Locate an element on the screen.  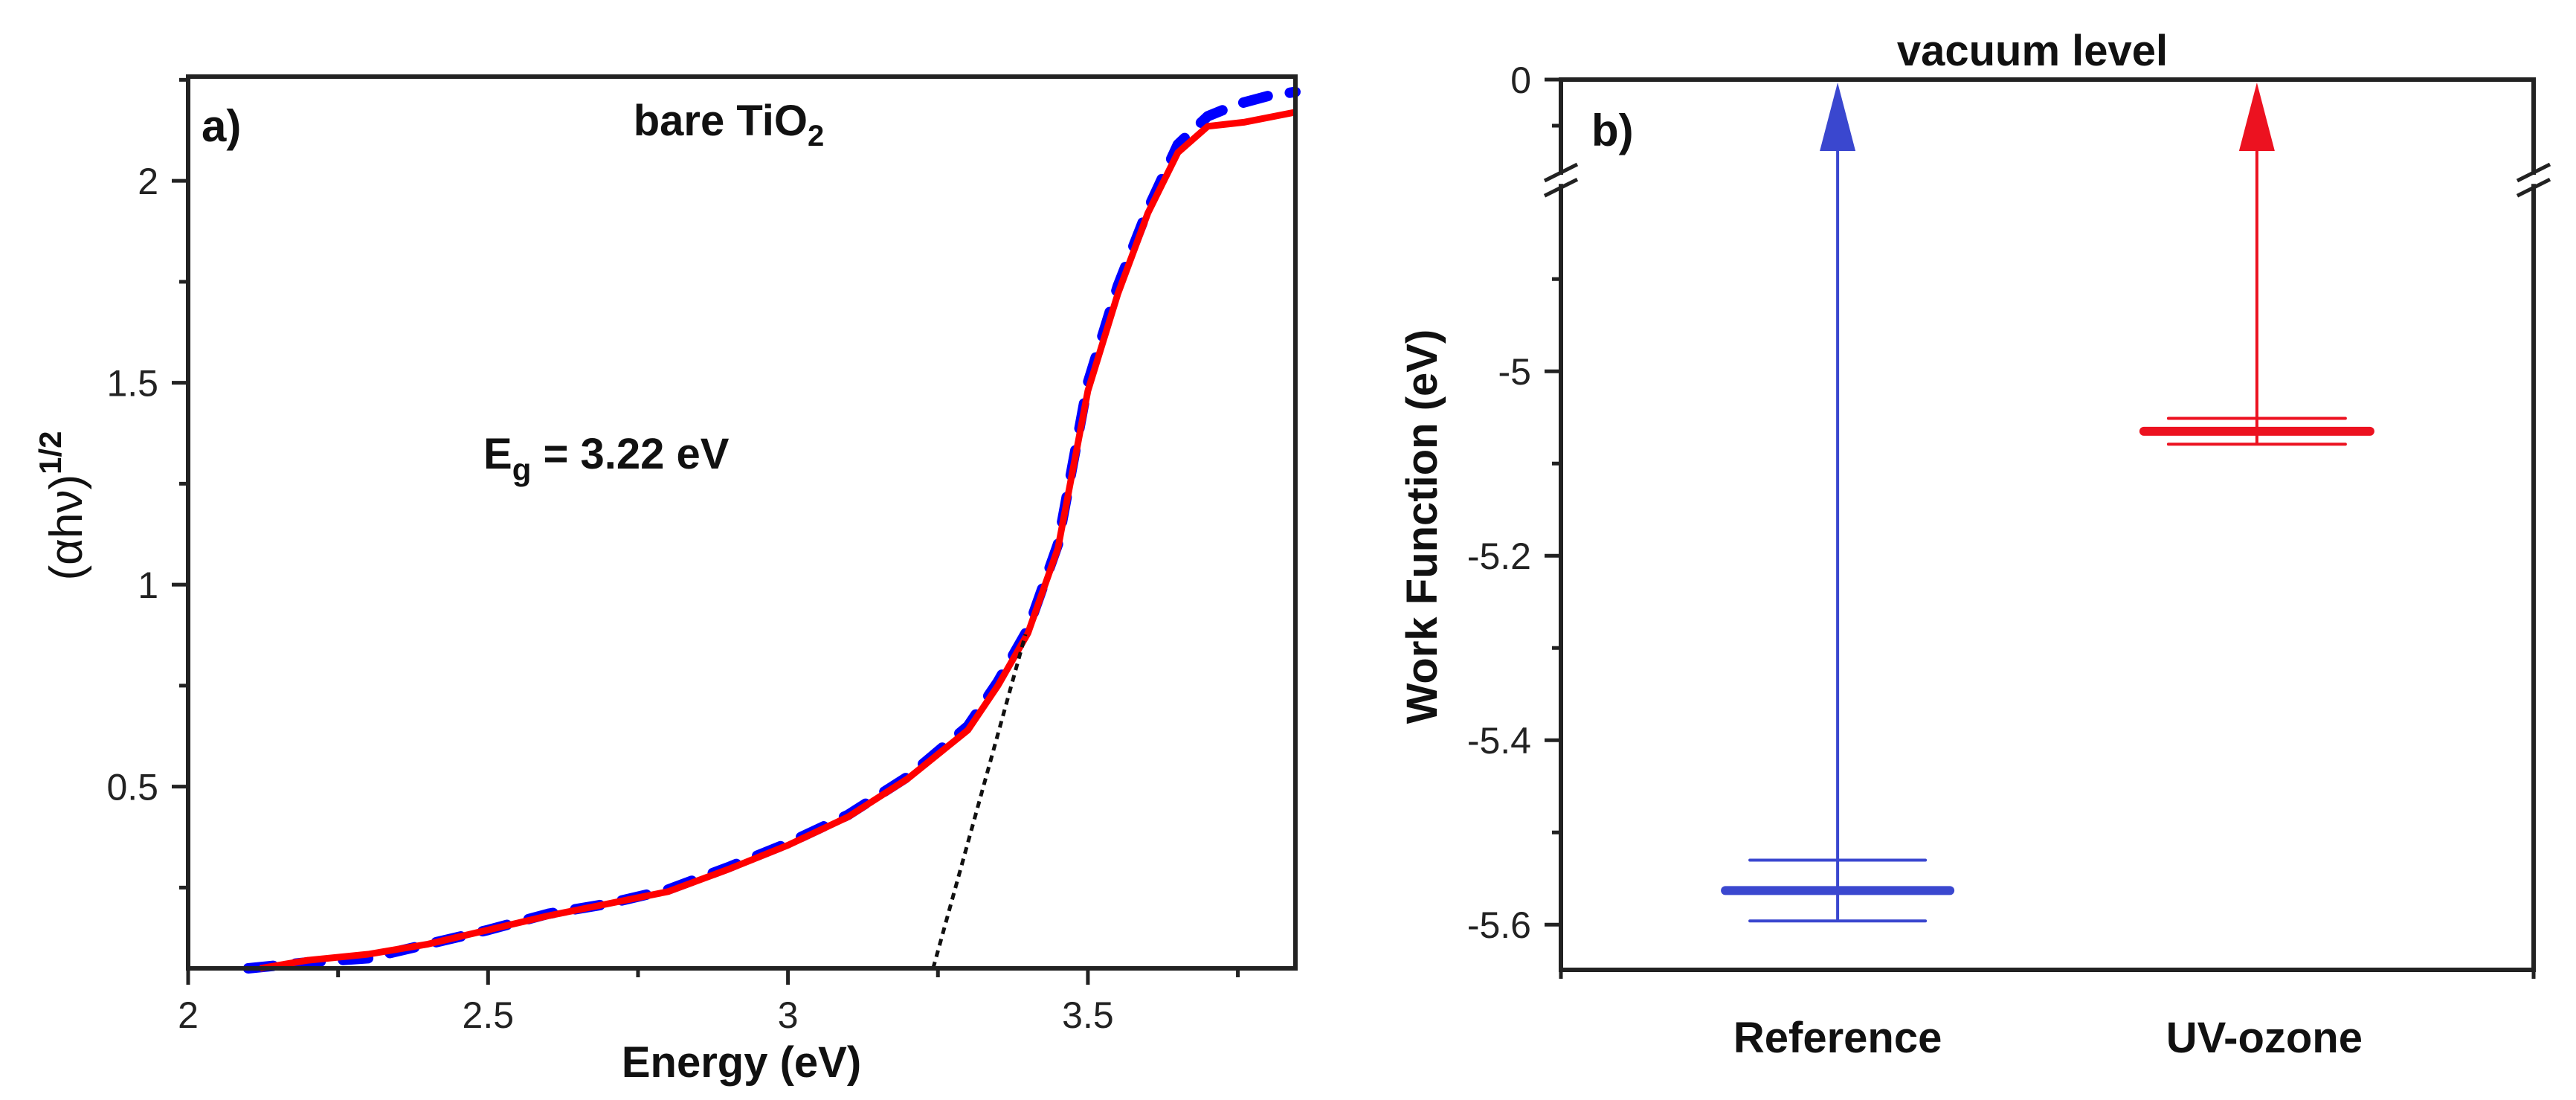
plot-a-title-text: bare TiO is located at coordinates (721, 121).